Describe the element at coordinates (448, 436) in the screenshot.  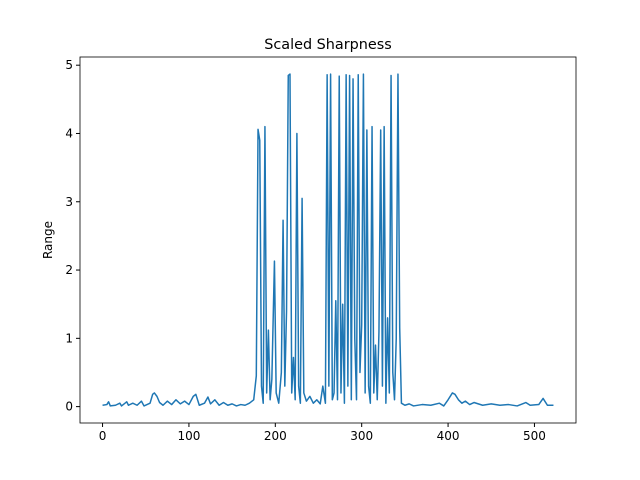
I see `x-tick-label: 400` at that location.